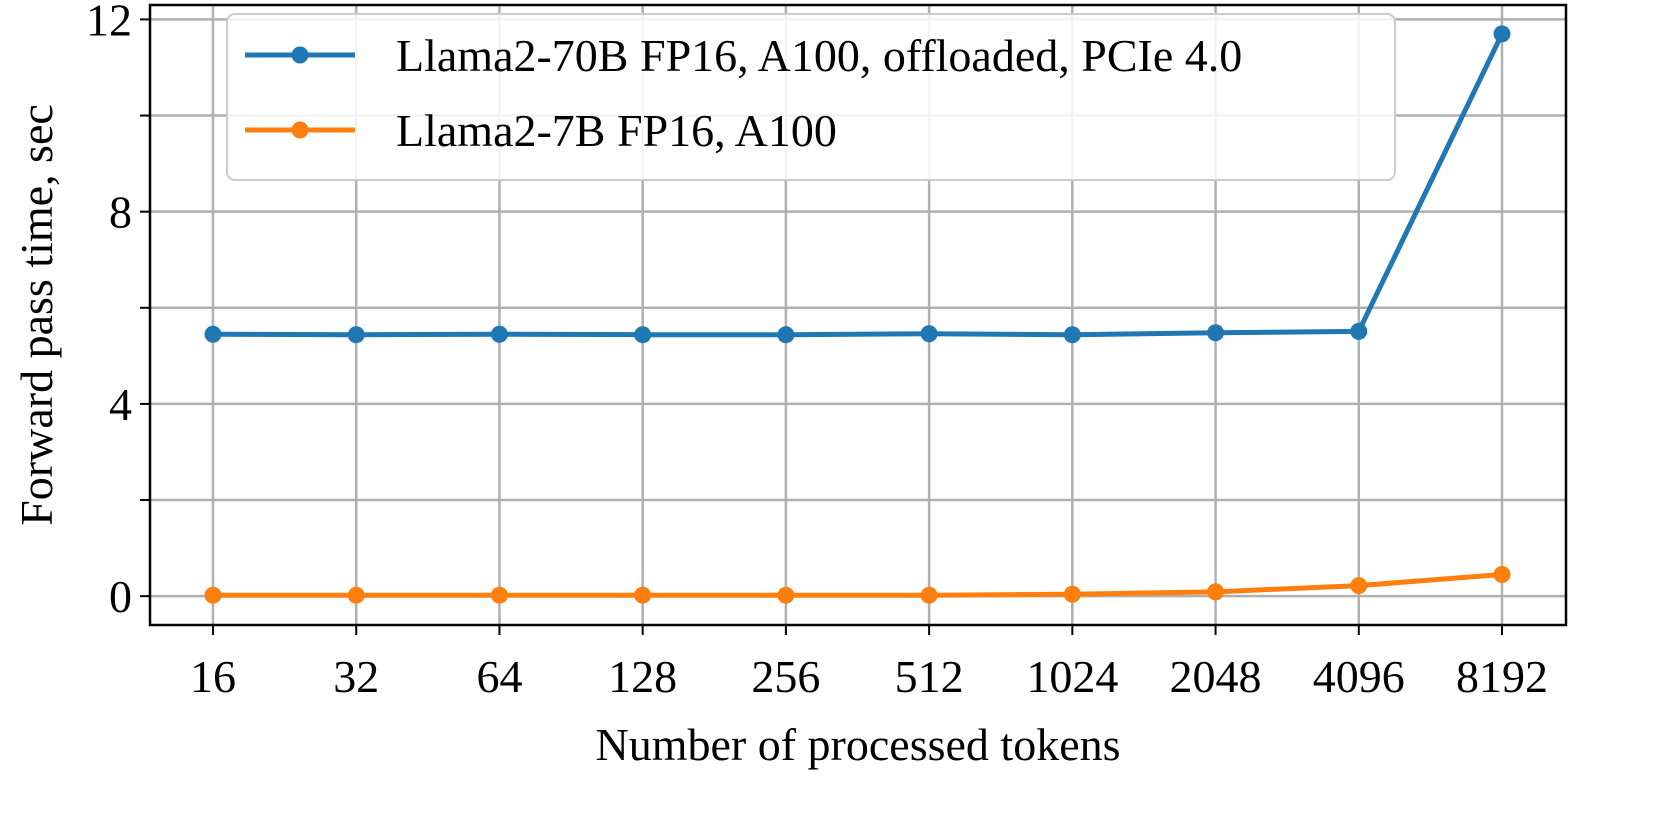 The width and height of the screenshot is (1661, 816). Describe the element at coordinates (1502, 676) in the screenshot. I see `x-tick-label: 8192` at that location.